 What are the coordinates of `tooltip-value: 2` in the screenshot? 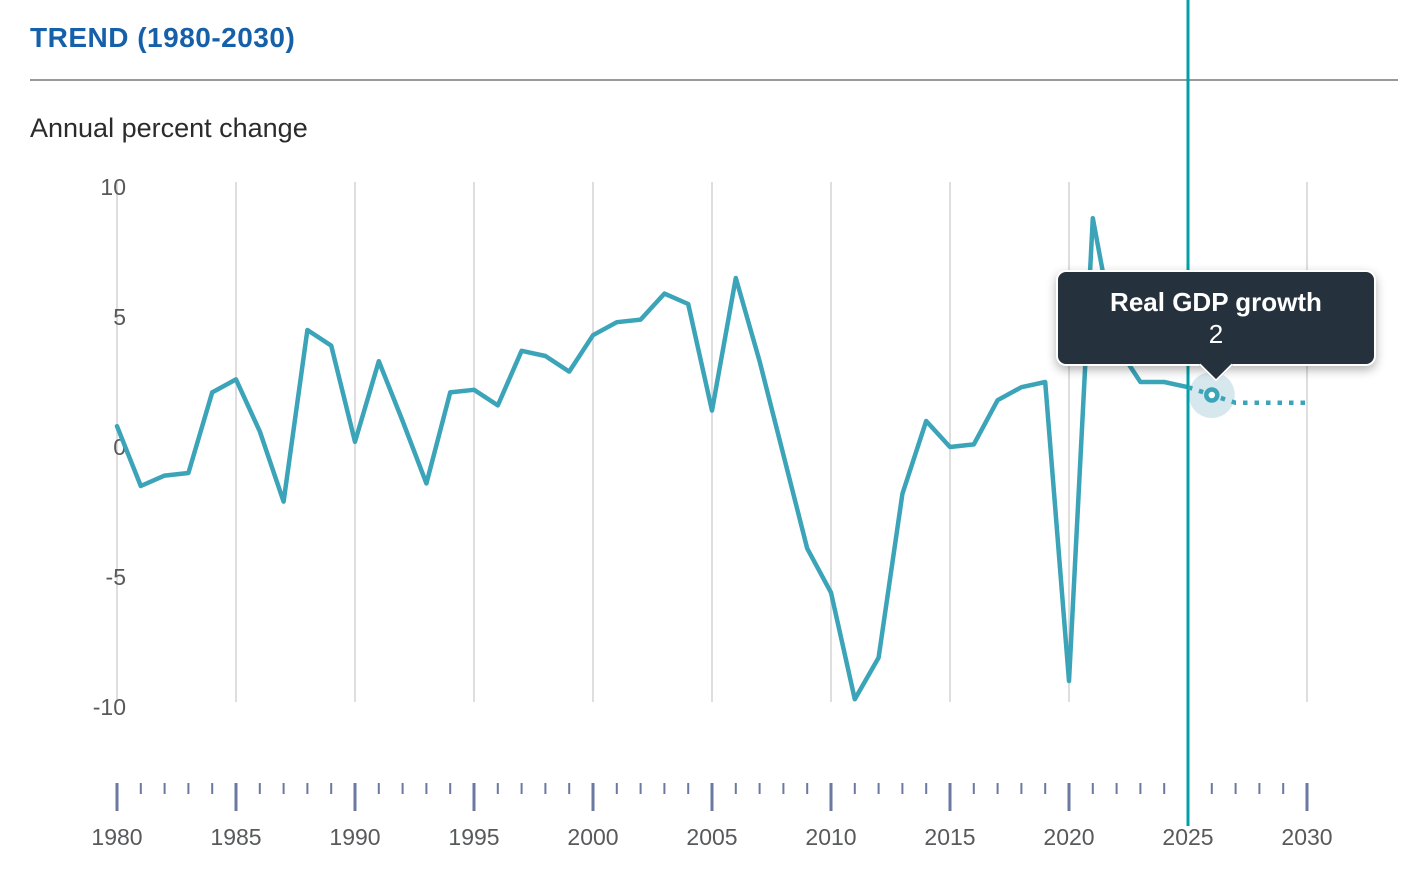 It's located at (1216, 334).